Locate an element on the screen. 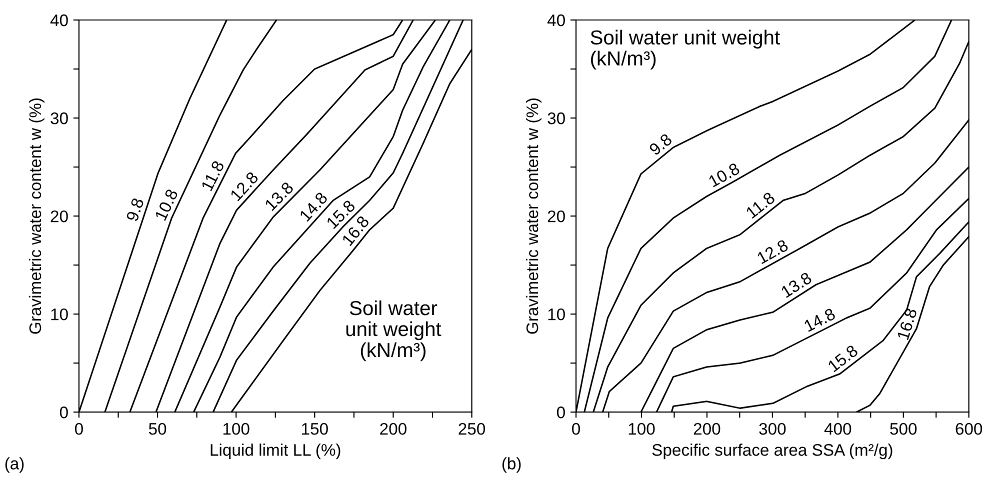 The image size is (987, 482). text: 14.8 is located at coordinates (820, 320).